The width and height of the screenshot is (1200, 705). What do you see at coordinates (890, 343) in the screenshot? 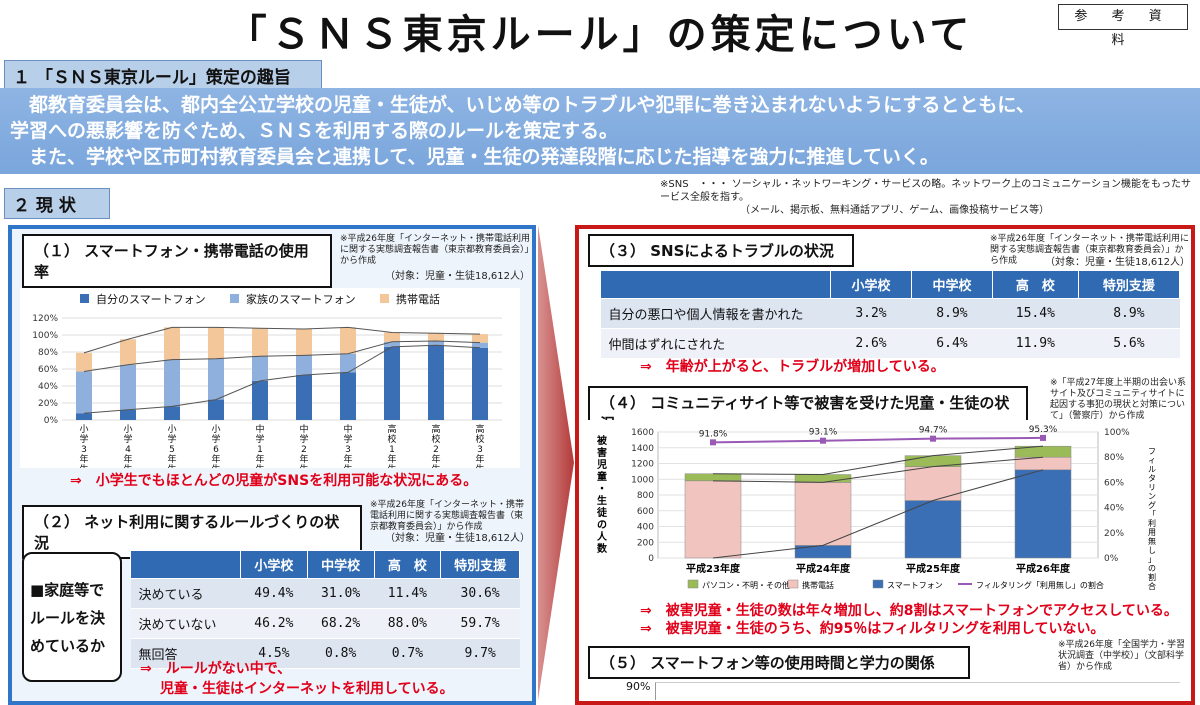
I see `table-row: 仲間はずれにされた 2.6% 6.4% 11.9% 5.6%` at bounding box center [890, 343].